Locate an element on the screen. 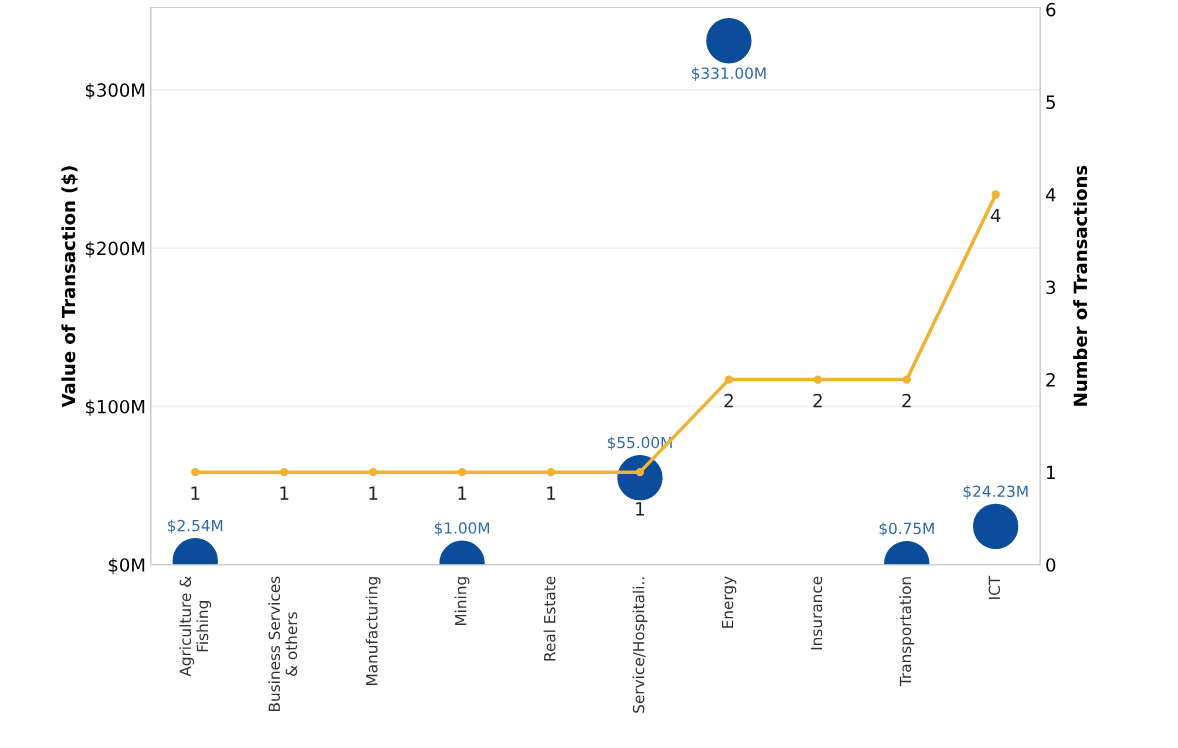  y2-tick-label: 6 is located at coordinates (1051, 9).